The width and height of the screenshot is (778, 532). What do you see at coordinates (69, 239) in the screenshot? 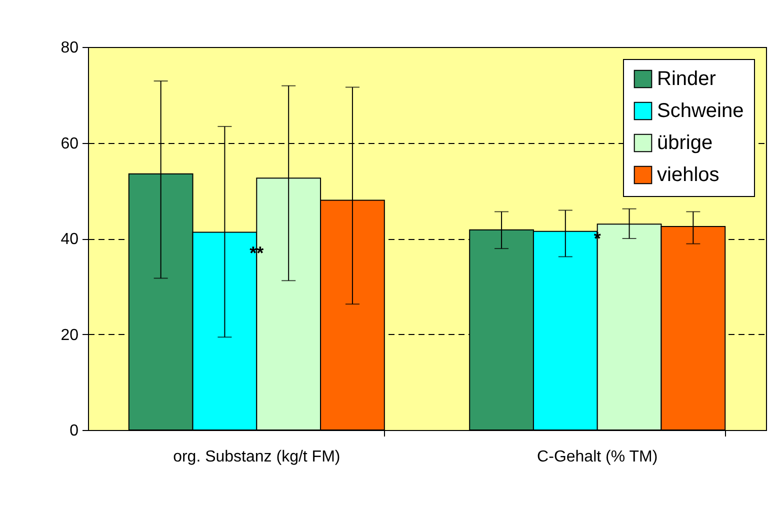
I see `y-tick-label: 40` at bounding box center [69, 239].